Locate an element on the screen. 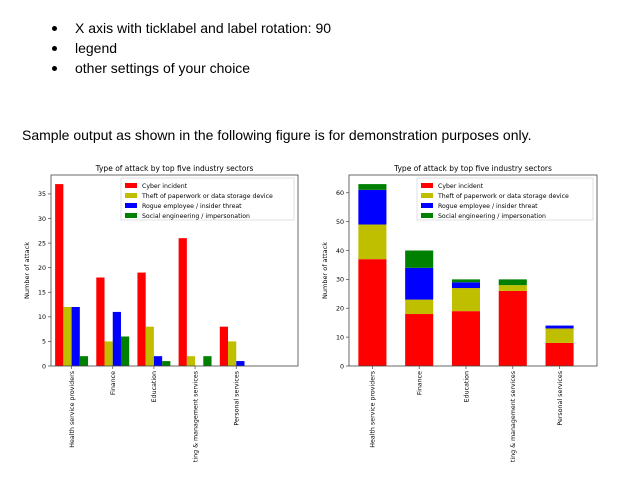 This screenshot has height=478, width=634. y-tick-label: 25 is located at coordinates (42, 243).